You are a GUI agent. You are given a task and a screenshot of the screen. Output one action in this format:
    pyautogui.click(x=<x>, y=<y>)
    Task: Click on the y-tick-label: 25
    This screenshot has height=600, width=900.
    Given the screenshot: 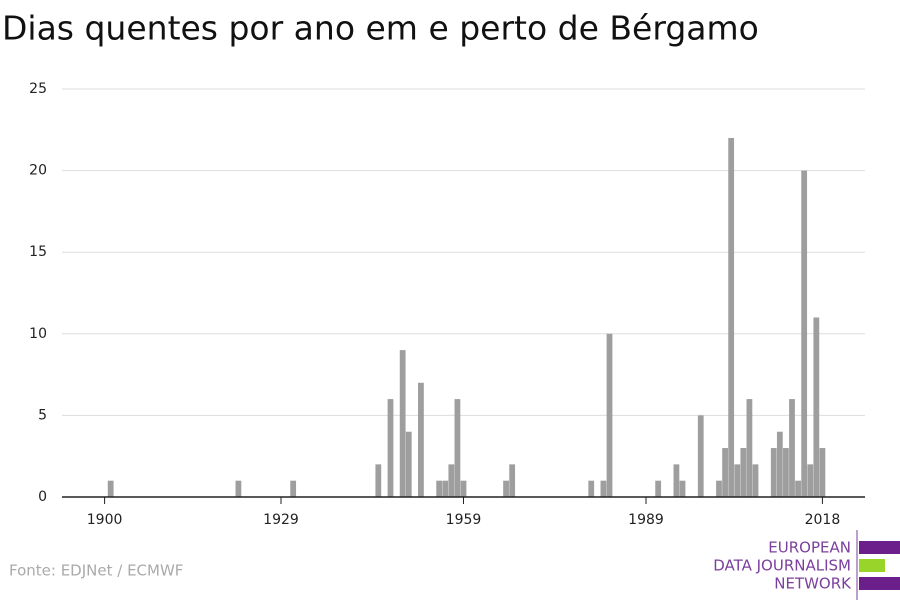 What is the action you would take?
    pyautogui.click(x=38, y=89)
    